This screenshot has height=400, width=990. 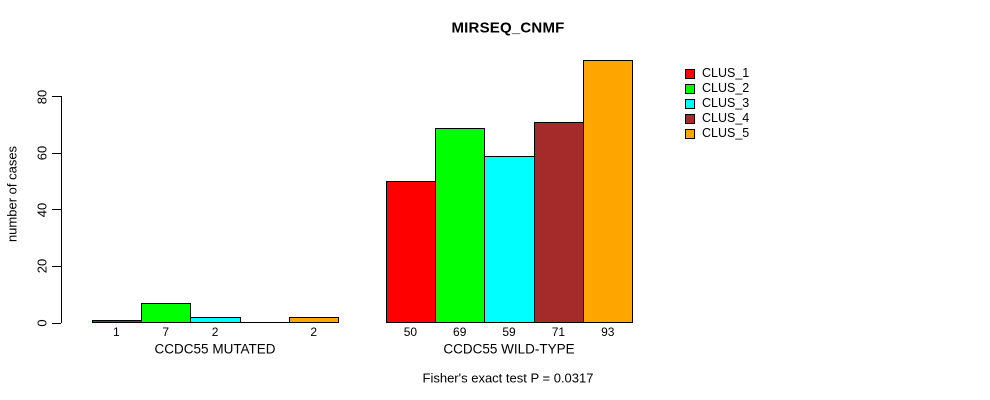 What do you see at coordinates (215, 348) in the screenshot?
I see `category-label: CCDC55 MUTATED` at bounding box center [215, 348].